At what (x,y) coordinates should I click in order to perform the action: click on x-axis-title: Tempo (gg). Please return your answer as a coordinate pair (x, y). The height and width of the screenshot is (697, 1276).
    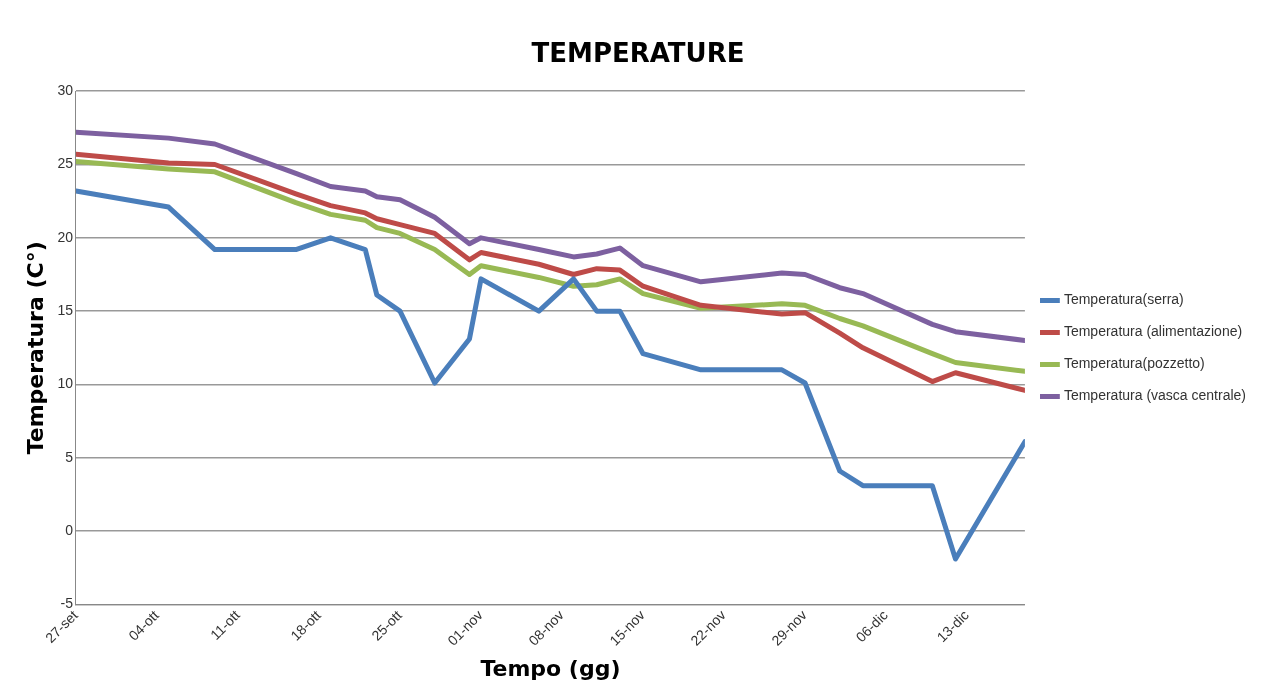
    Looking at the image, I should click on (550, 668).